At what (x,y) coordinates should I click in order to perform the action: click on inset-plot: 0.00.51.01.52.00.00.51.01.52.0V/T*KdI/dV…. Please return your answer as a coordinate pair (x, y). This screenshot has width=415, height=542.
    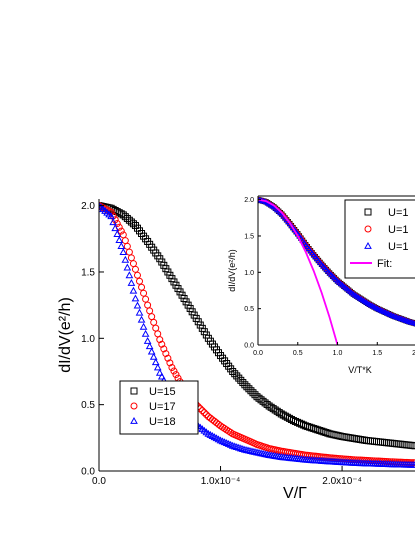
    Looking at the image, I should click on (321, 285).